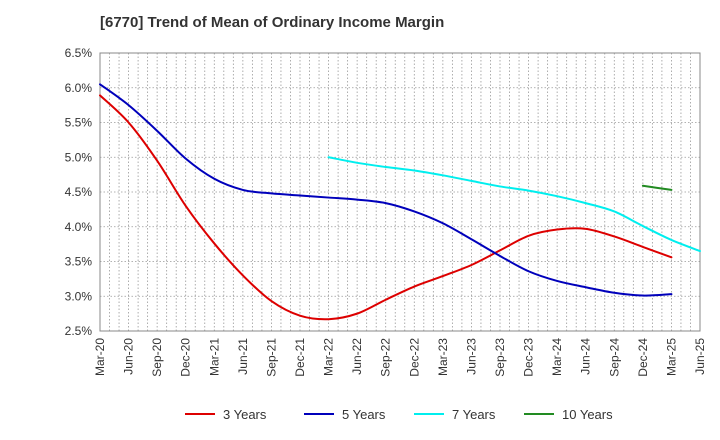  What do you see at coordinates (557, 357) in the screenshot?
I see `x-tick-label: Mar-24` at bounding box center [557, 357].